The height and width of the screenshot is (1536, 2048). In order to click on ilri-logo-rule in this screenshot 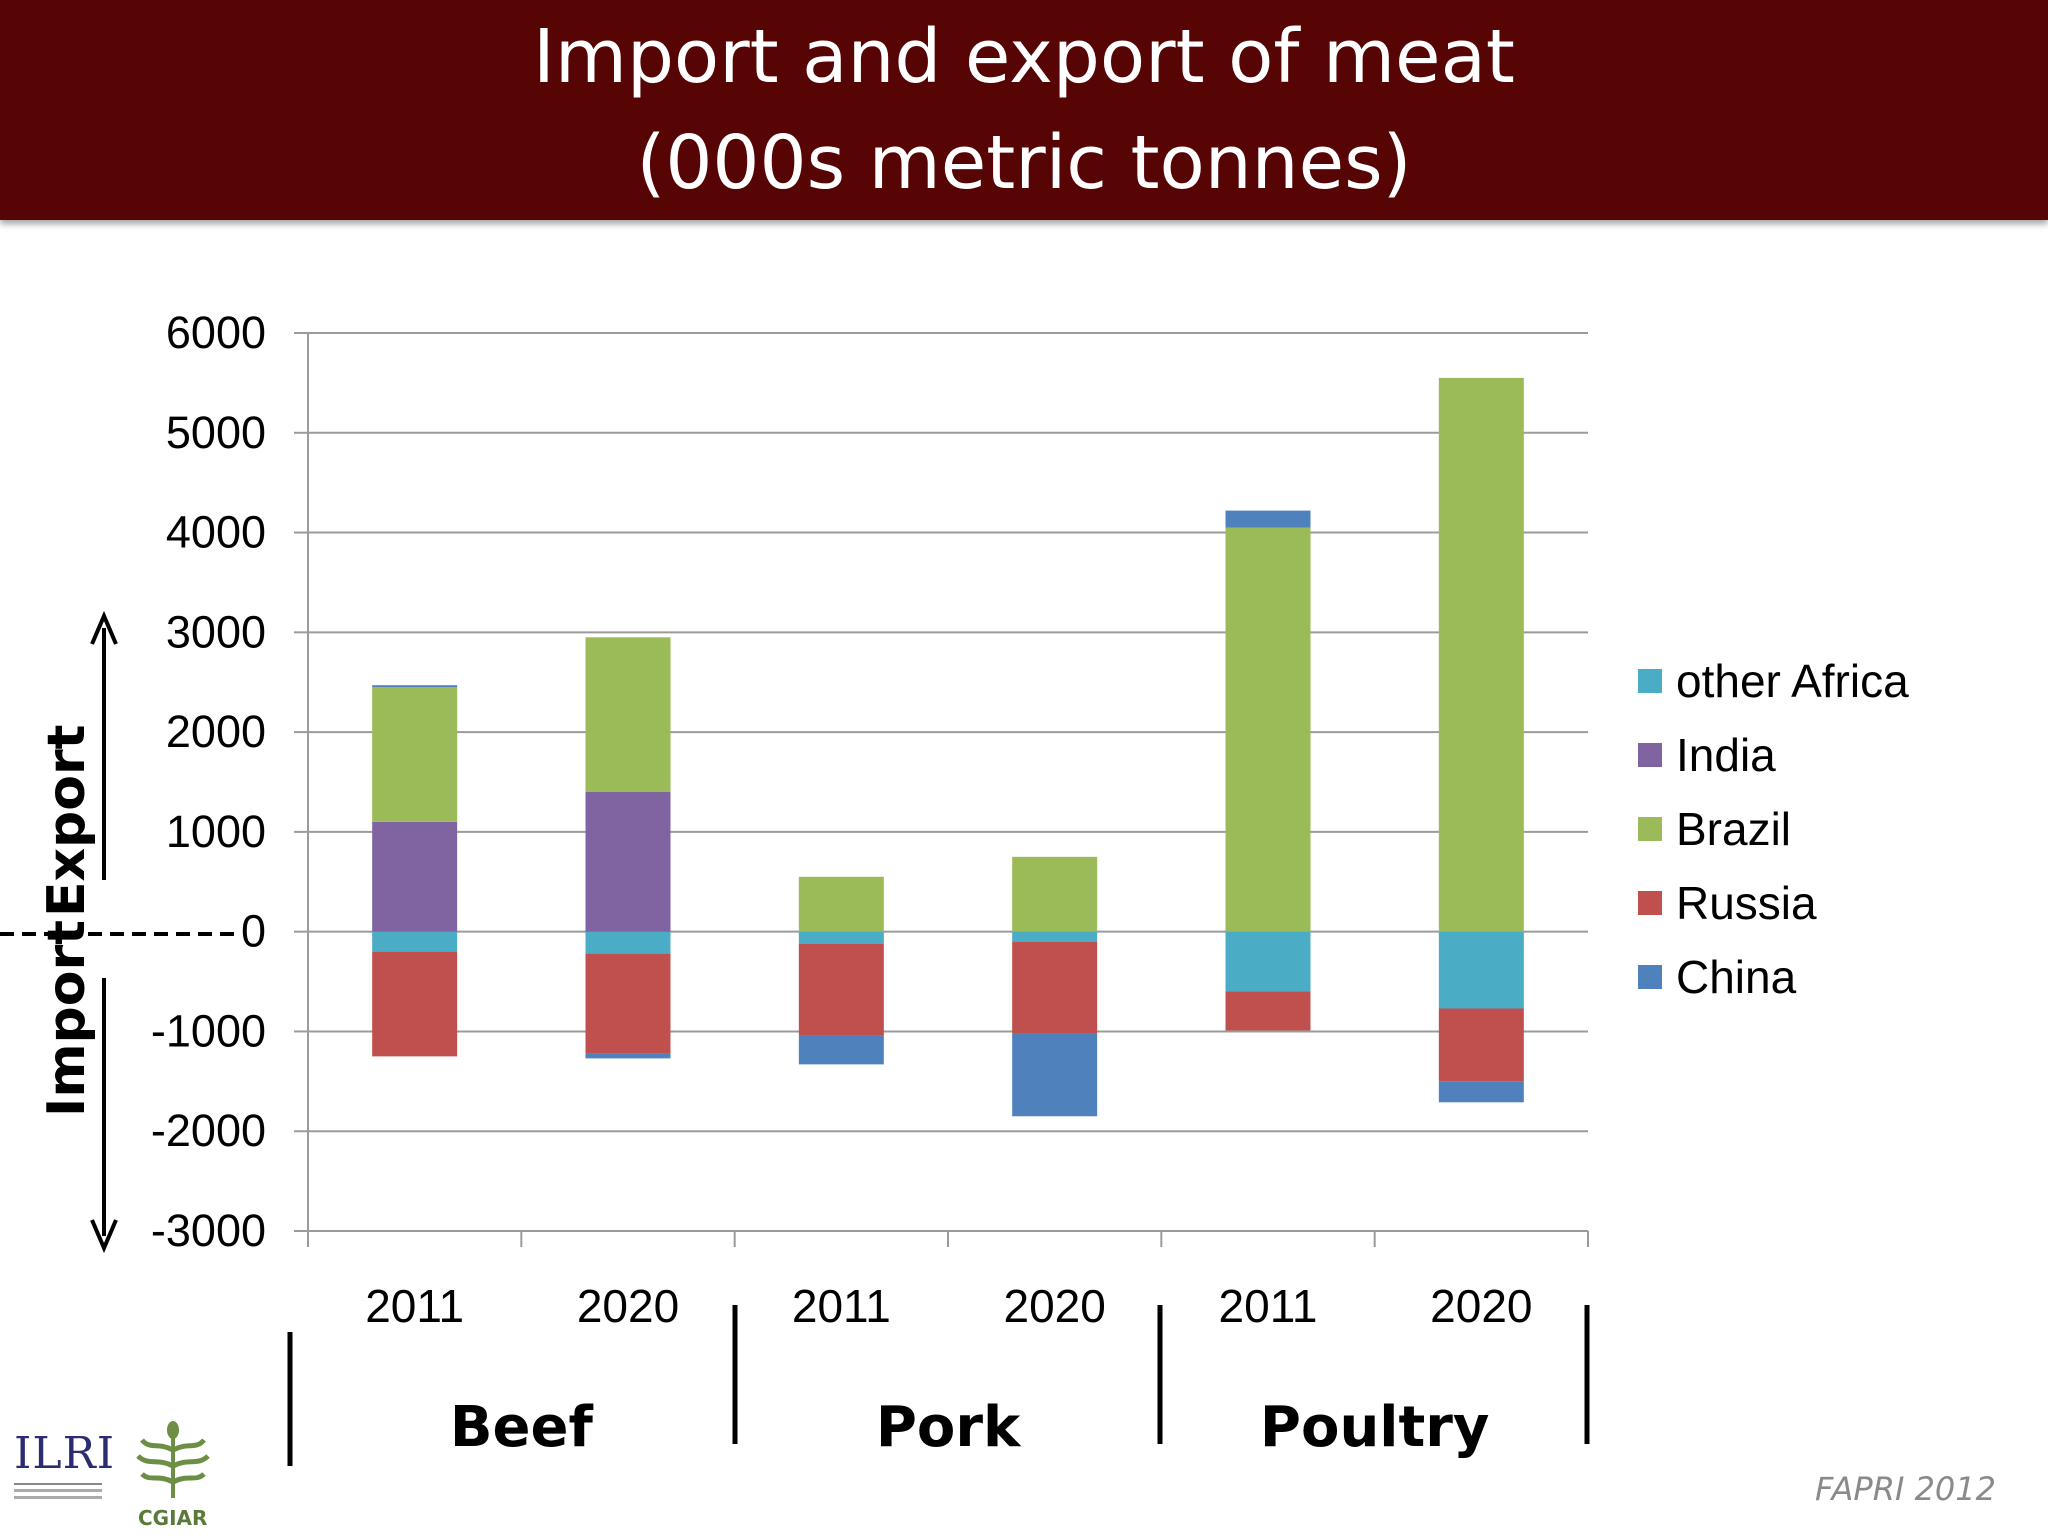, I will do `click(58, 1484)`.